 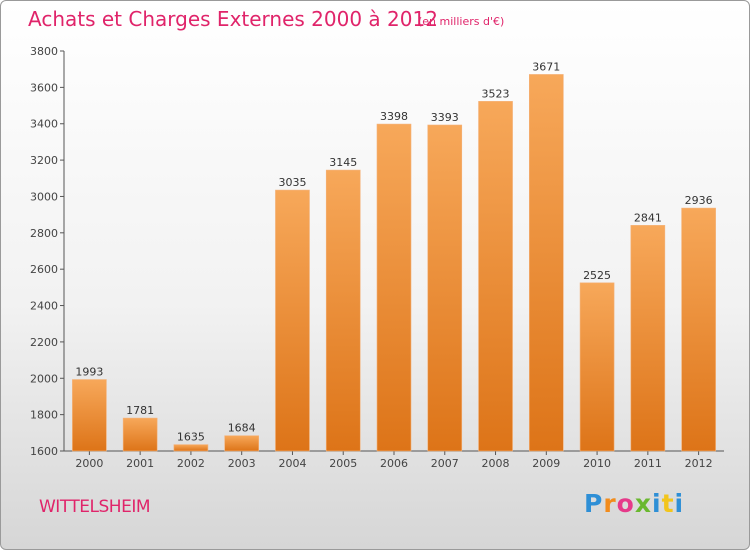 What do you see at coordinates (44, 160) in the screenshot?
I see `y-tick-label: 3200` at bounding box center [44, 160].